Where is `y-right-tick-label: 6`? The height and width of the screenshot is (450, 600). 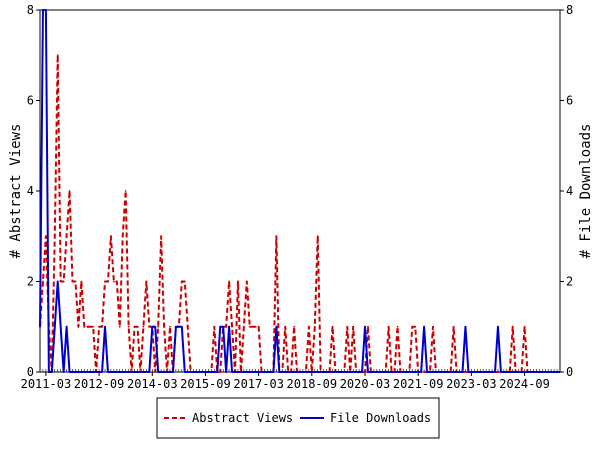 y-right-tick-label: 6 is located at coordinates (569, 101).